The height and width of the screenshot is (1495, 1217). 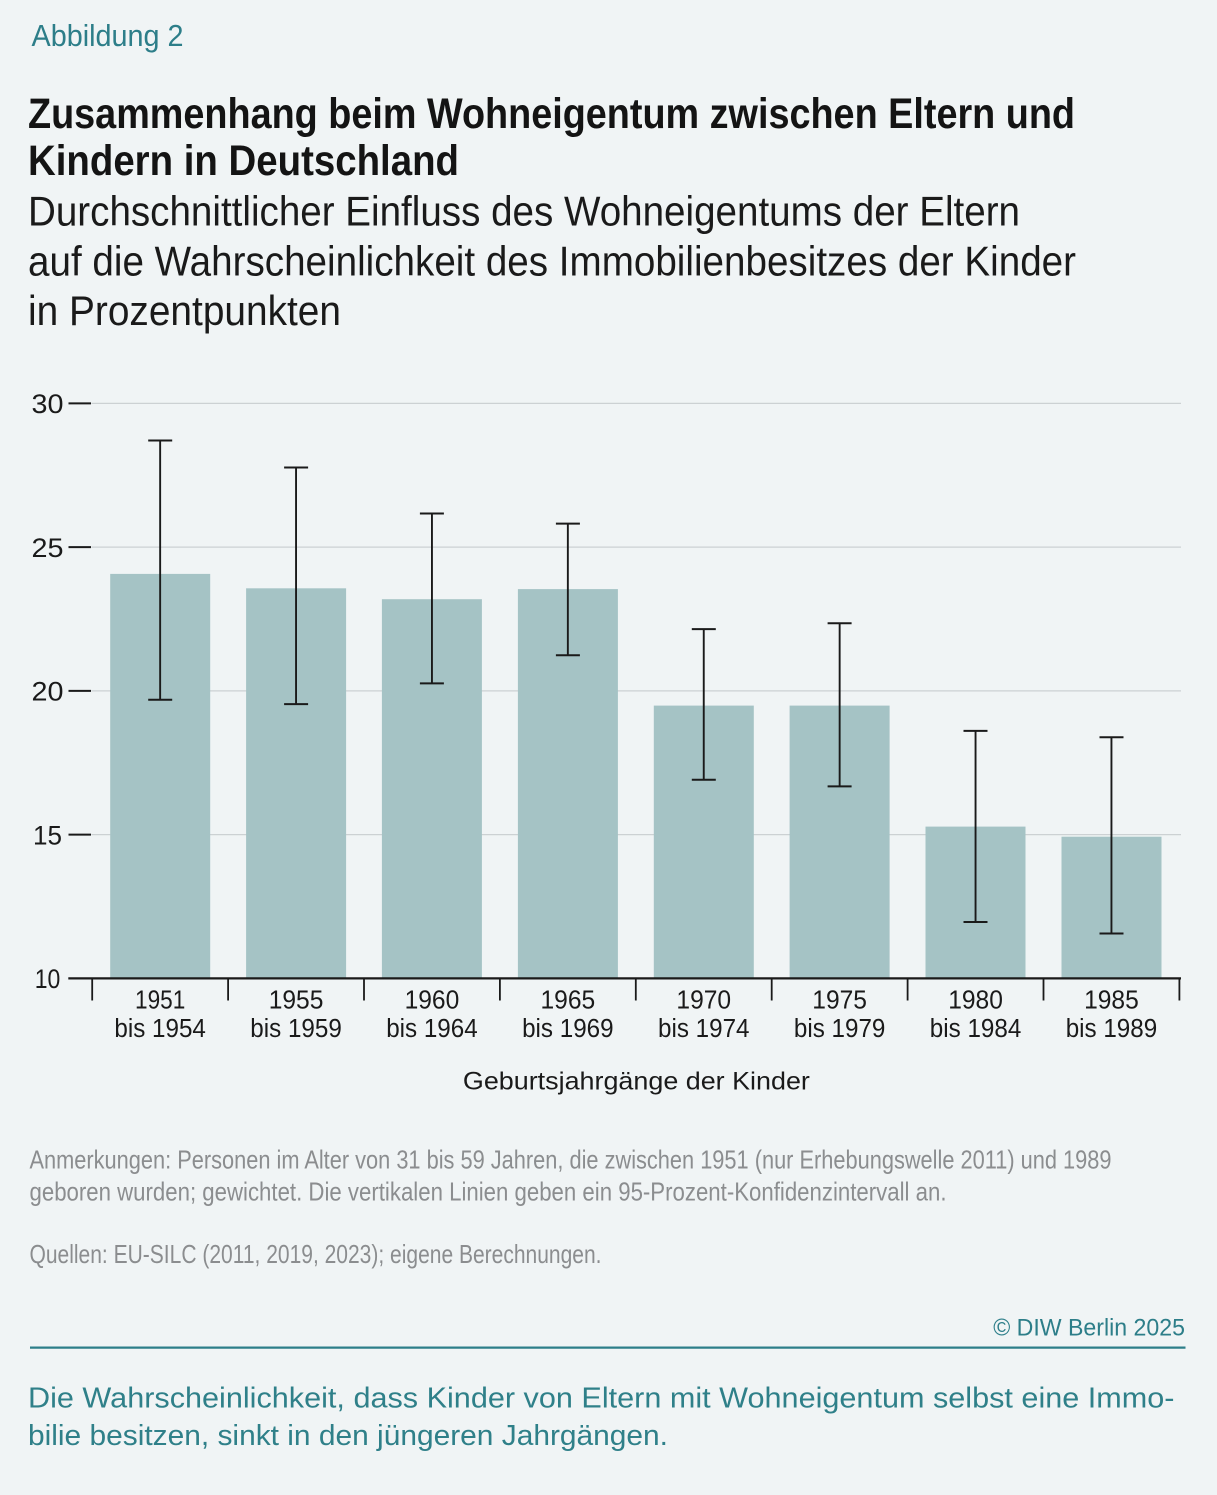 What do you see at coordinates (48, 979) in the screenshot?
I see `svg-text: 10` at bounding box center [48, 979].